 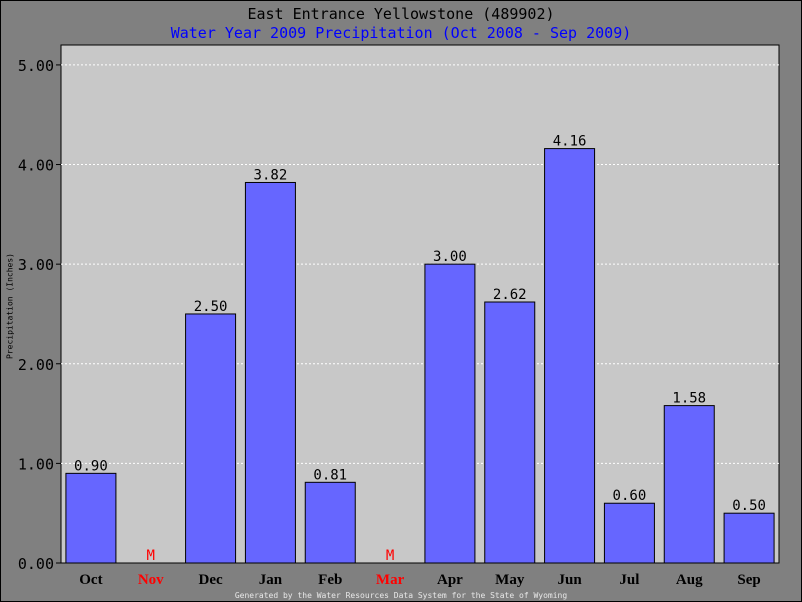 I want to click on x-tick-label: Aug, so click(x=689, y=580).